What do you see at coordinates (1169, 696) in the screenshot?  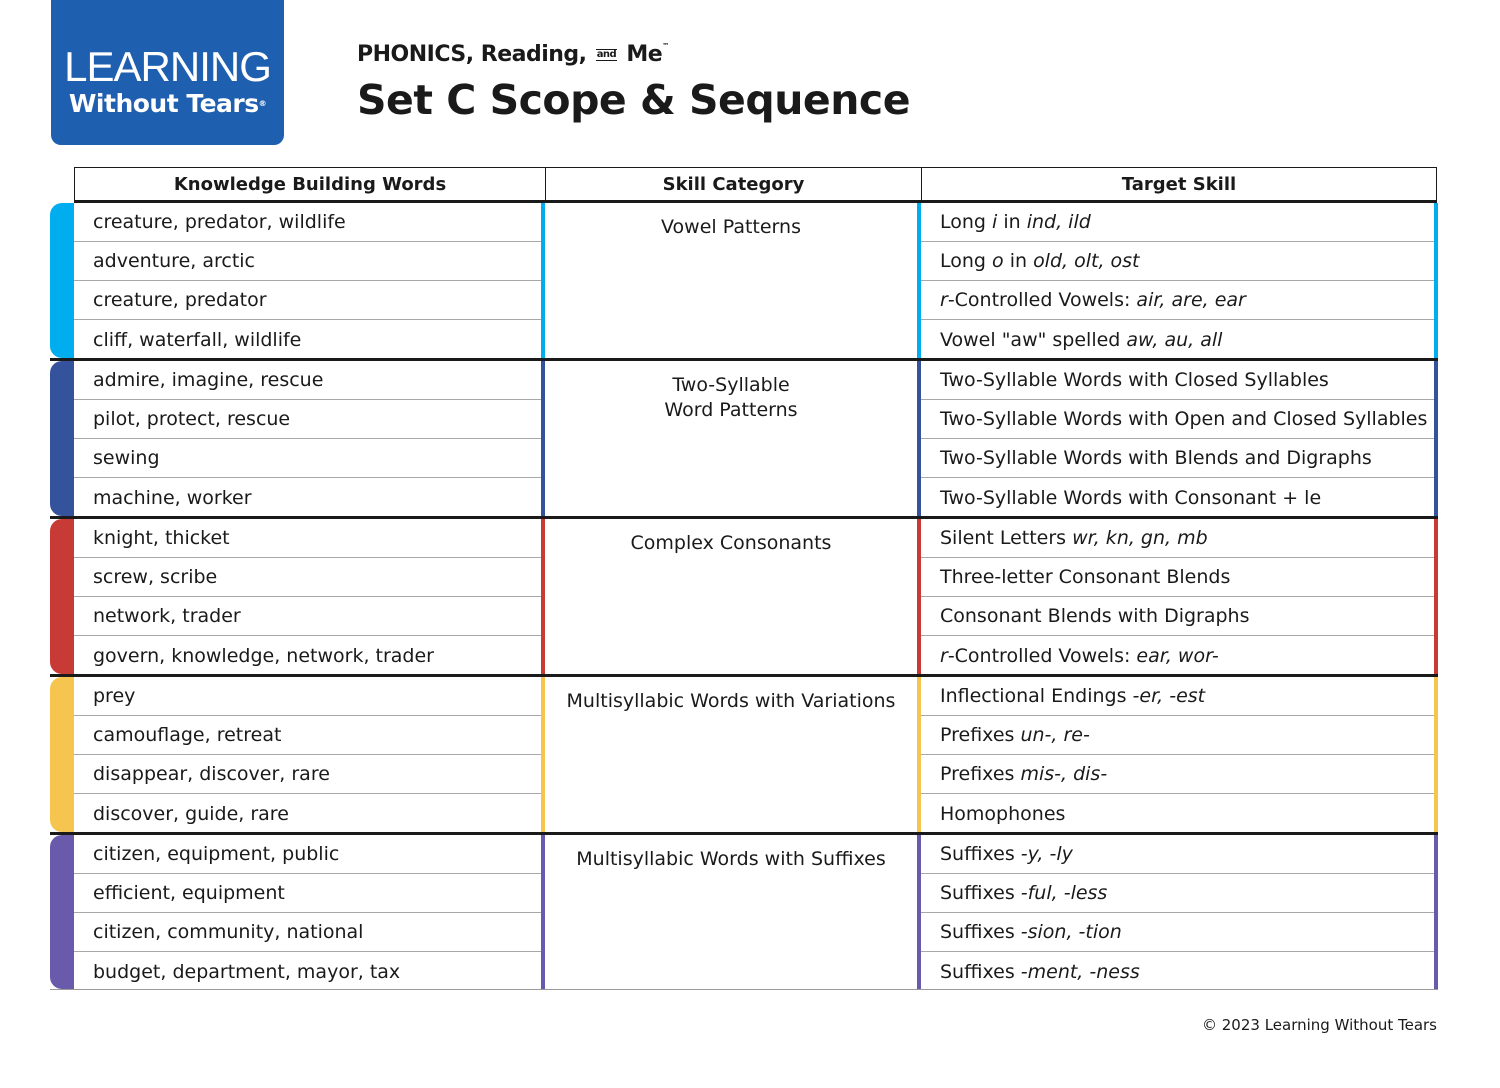 I see `target-skill-text: -er, -est` at bounding box center [1169, 696].